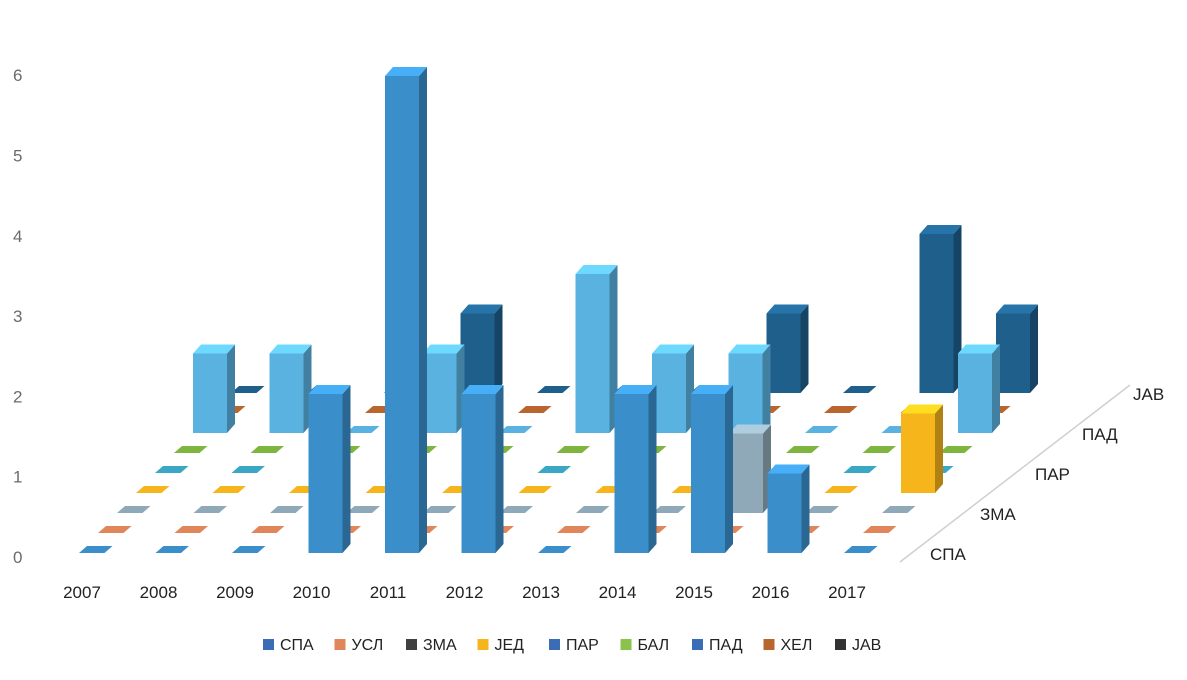  I want to click on bar-СПА-2015, so click(712, 469).